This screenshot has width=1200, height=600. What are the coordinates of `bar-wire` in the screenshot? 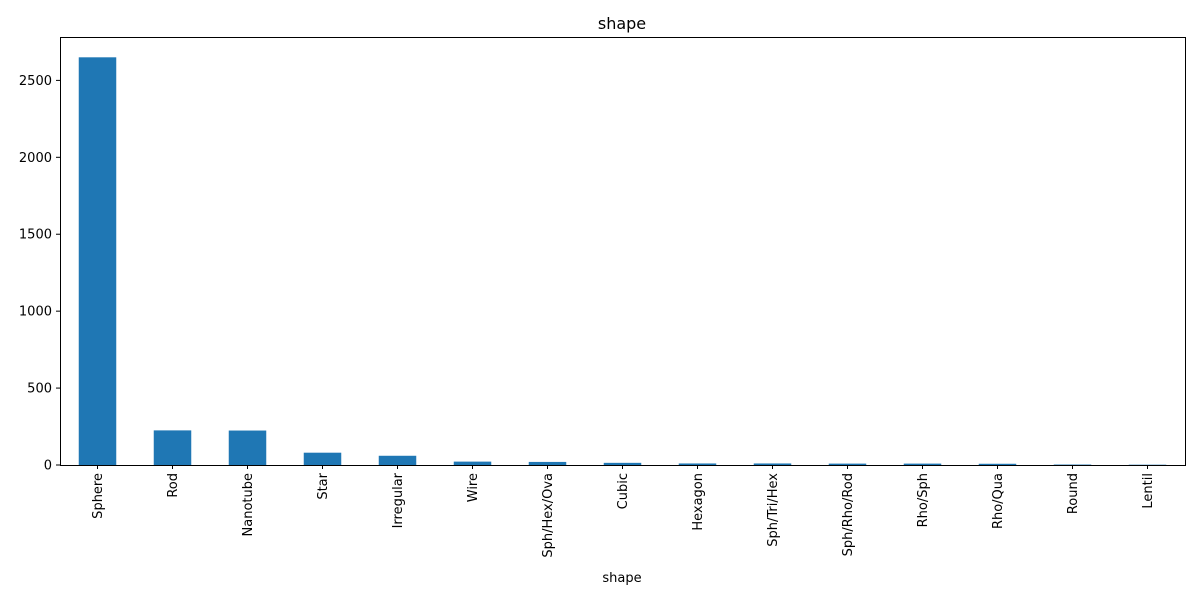 It's located at (472, 463).